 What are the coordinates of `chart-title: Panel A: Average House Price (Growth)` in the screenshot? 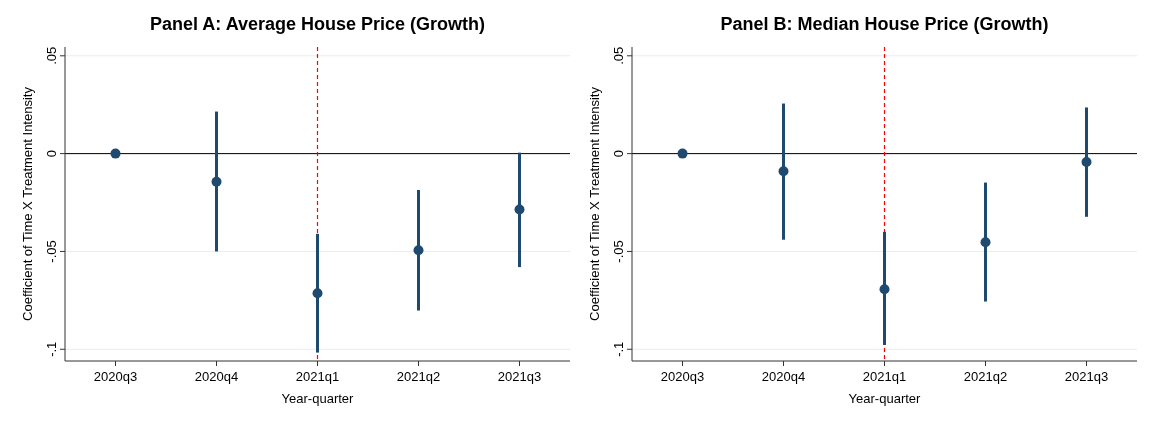 It's located at (317, 24).